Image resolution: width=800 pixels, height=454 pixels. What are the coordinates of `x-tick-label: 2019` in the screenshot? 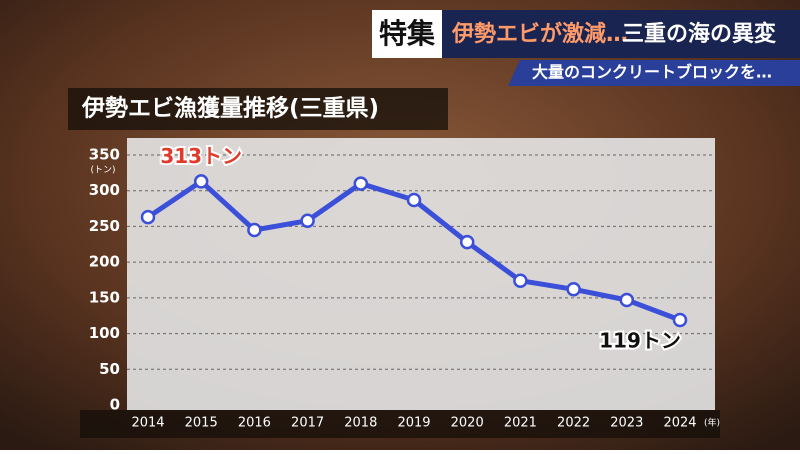 It's located at (413, 423).